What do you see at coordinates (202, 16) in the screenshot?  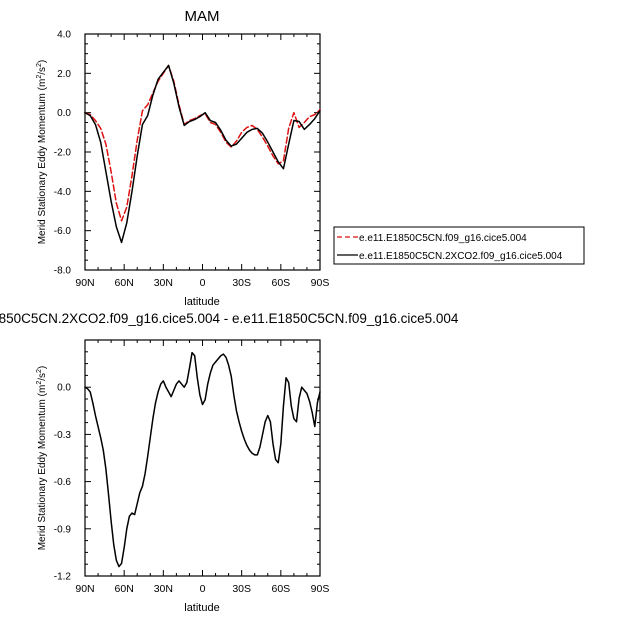 I see `top-chart-title: MAM` at bounding box center [202, 16].